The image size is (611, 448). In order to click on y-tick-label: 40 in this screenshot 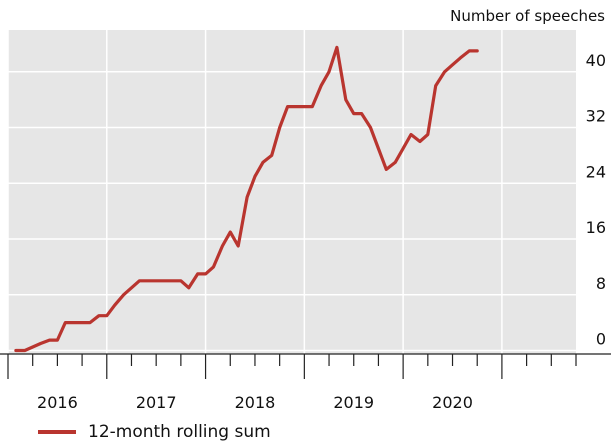, I will do `click(596, 60)`.